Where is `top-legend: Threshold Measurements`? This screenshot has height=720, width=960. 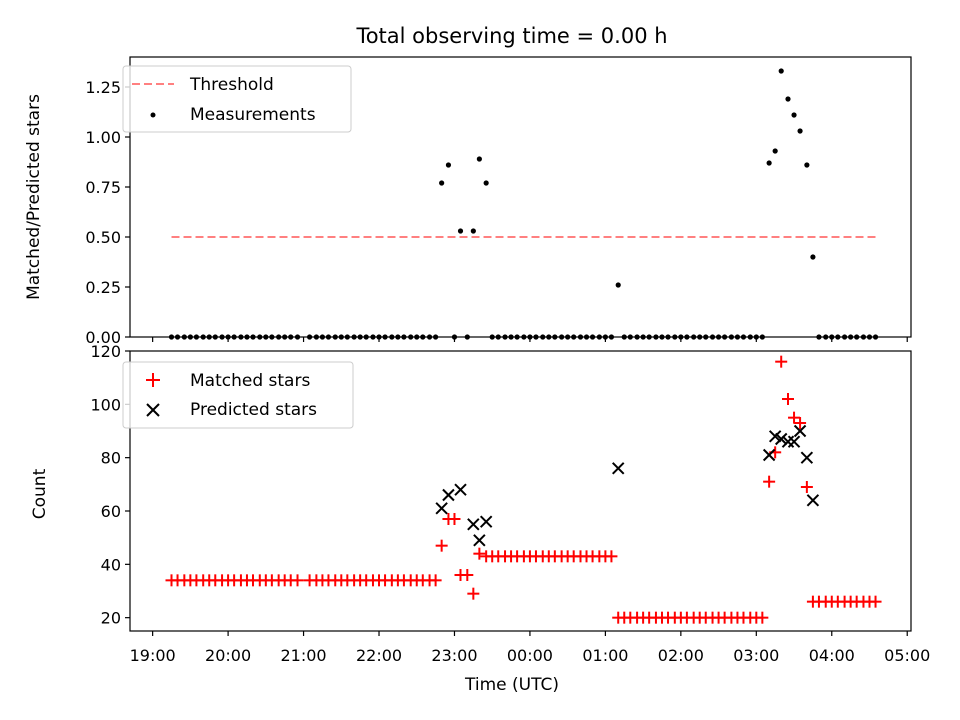 top-legend: Threshold Measurements is located at coordinates (237, 99).